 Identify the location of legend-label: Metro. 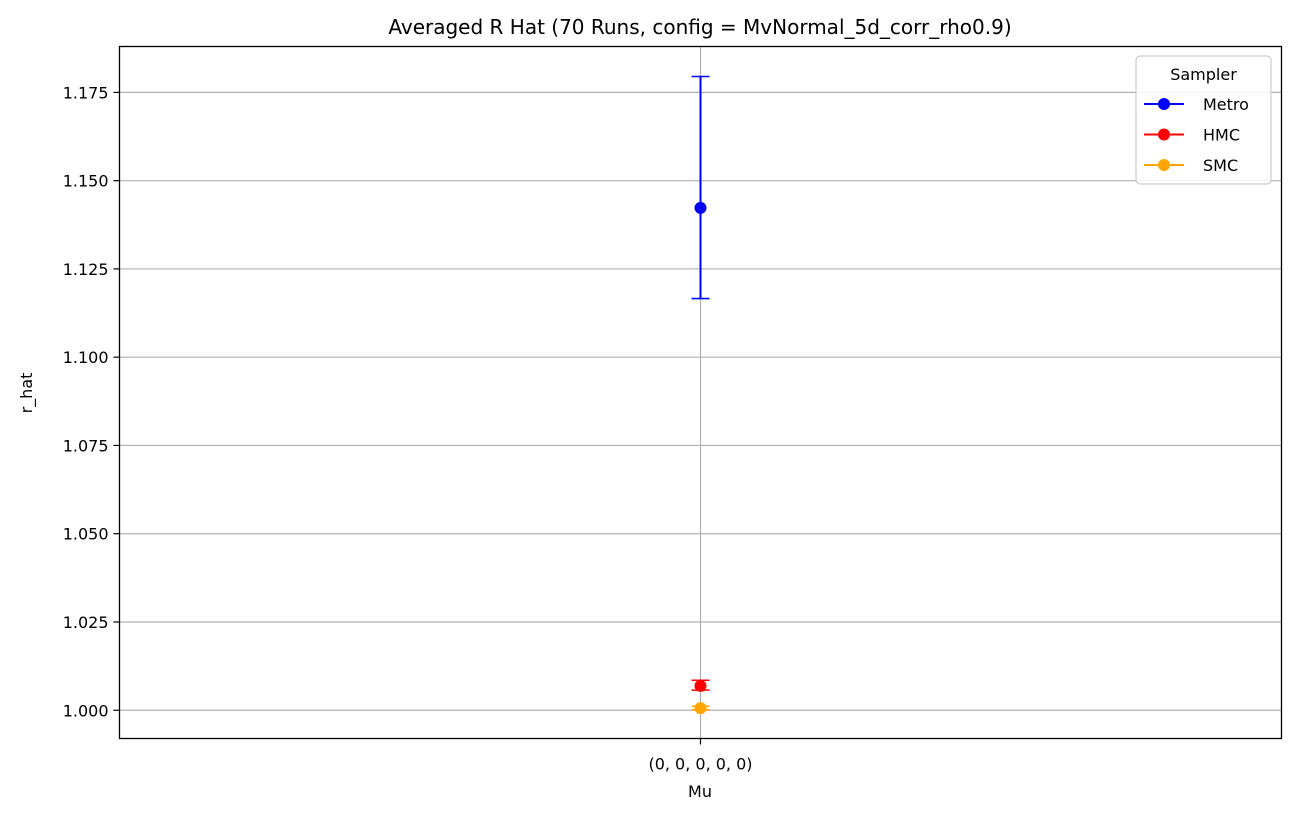
(1226, 104).